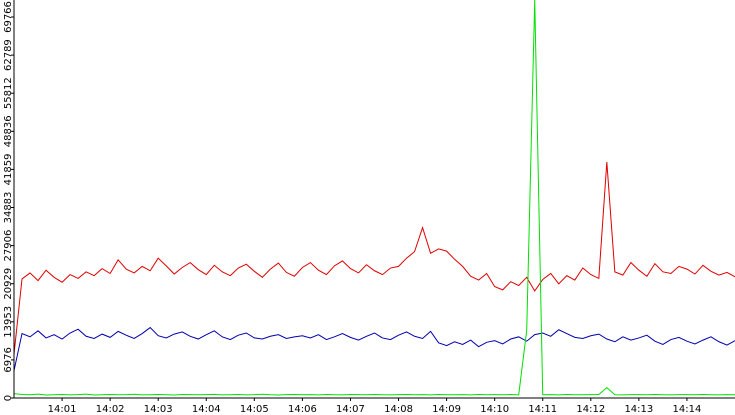 This screenshot has width=735, height=415. What do you see at coordinates (158, 409) in the screenshot?
I see `x-tick-label: 14:03` at bounding box center [158, 409].